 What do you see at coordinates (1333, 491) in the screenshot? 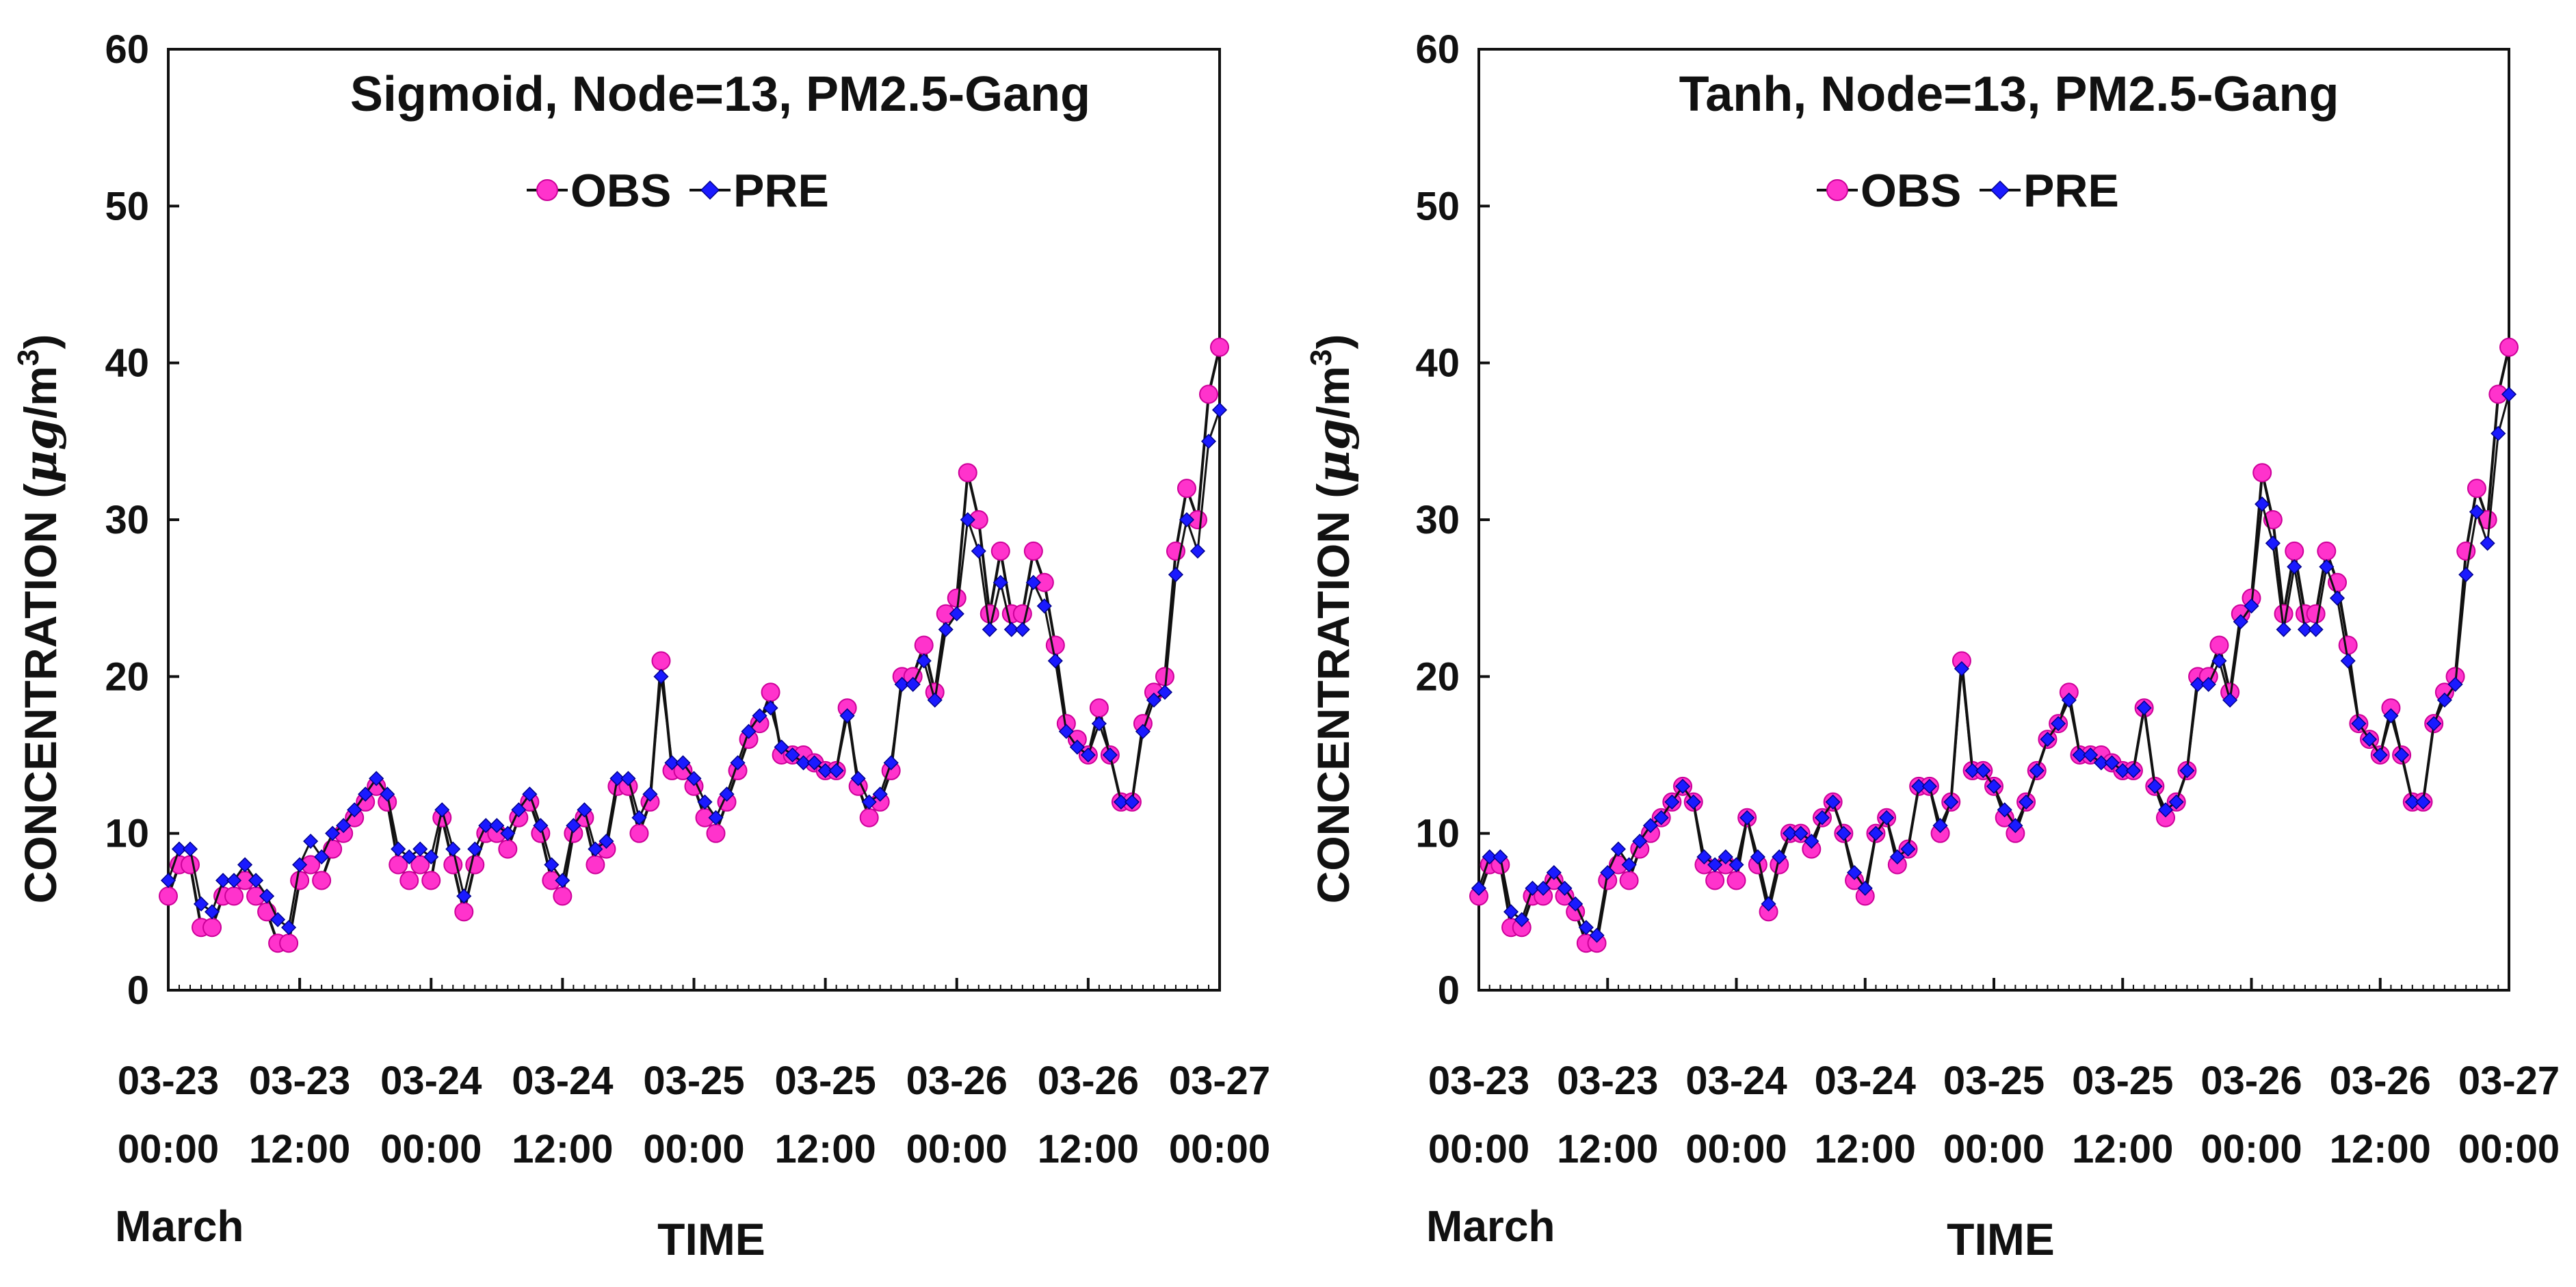
I see `y-axis-unit-open: (` at bounding box center [1333, 491].